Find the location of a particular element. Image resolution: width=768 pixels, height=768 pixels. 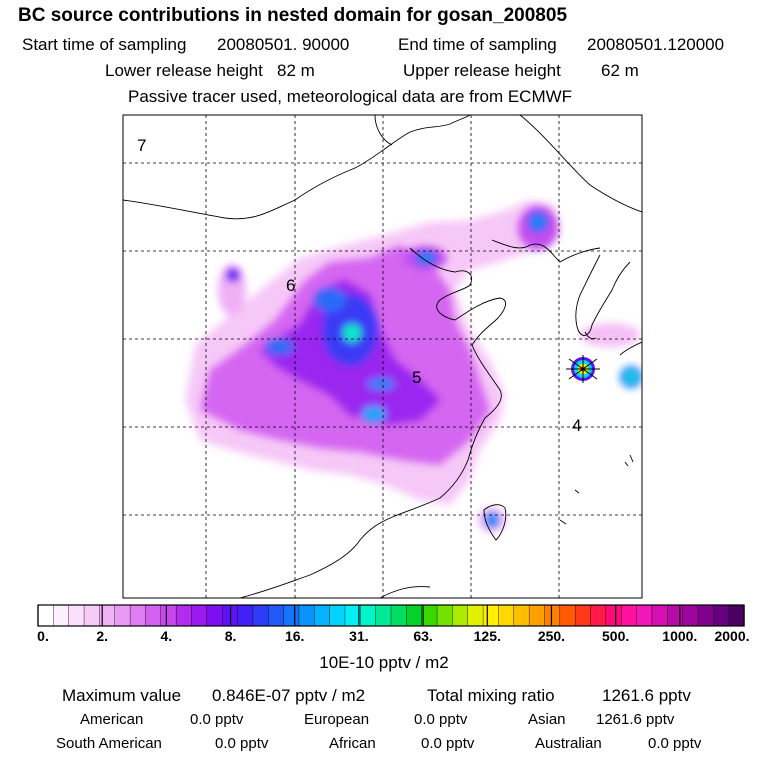

total-mixing-label: Total mixing ratio is located at coordinates (491, 695).